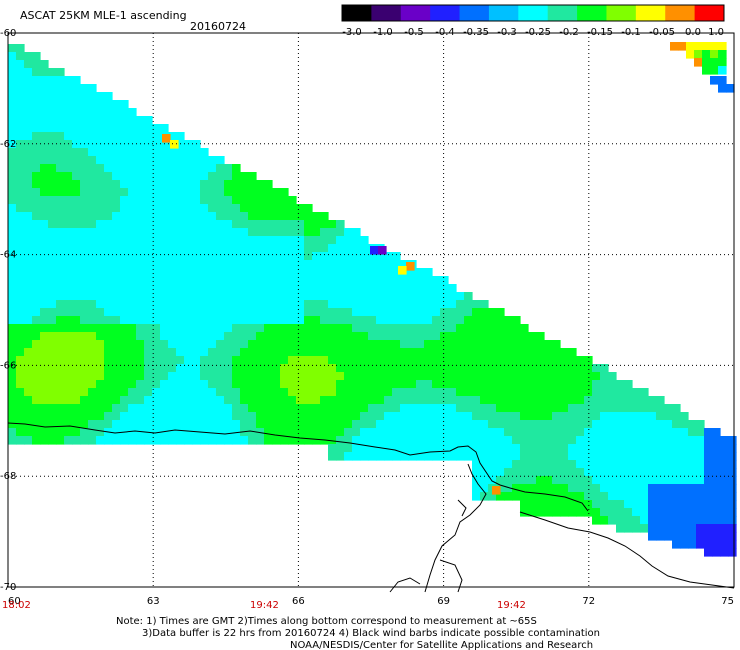 The image size is (740, 650). What do you see at coordinates (8, 255) in the screenshot?
I see `y-tick-label: -64` at bounding box center [8, 255].